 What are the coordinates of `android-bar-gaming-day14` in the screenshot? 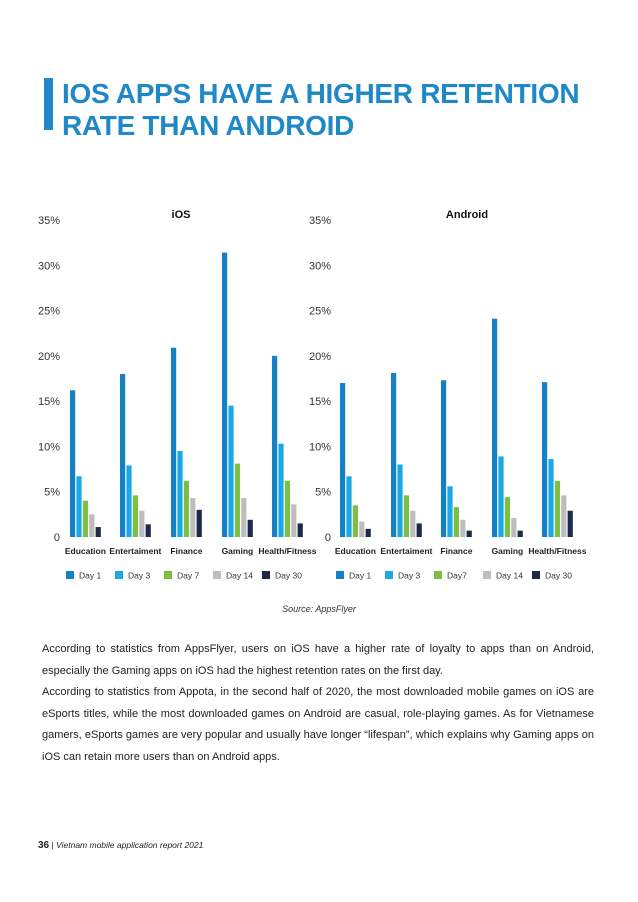 It's located at (514, 527).